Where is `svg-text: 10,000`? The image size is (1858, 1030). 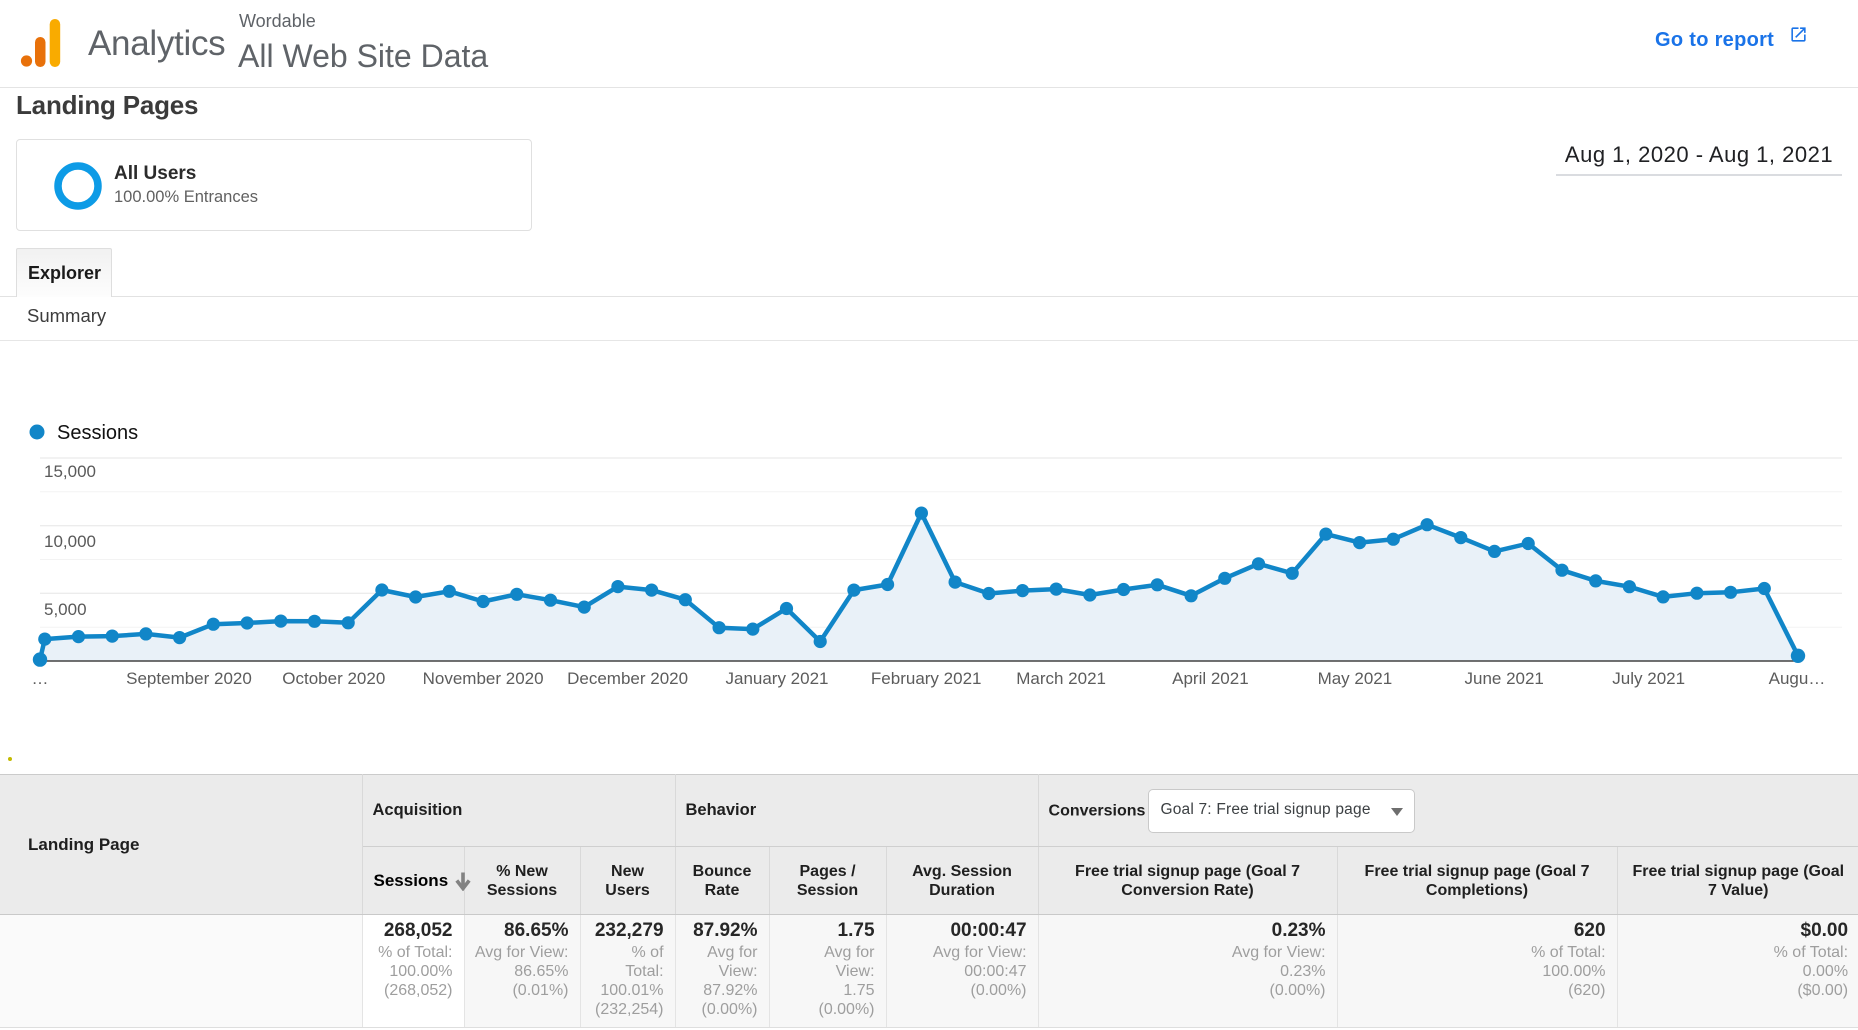 svg-text: 10,000 is located at coordinates (70, 541).